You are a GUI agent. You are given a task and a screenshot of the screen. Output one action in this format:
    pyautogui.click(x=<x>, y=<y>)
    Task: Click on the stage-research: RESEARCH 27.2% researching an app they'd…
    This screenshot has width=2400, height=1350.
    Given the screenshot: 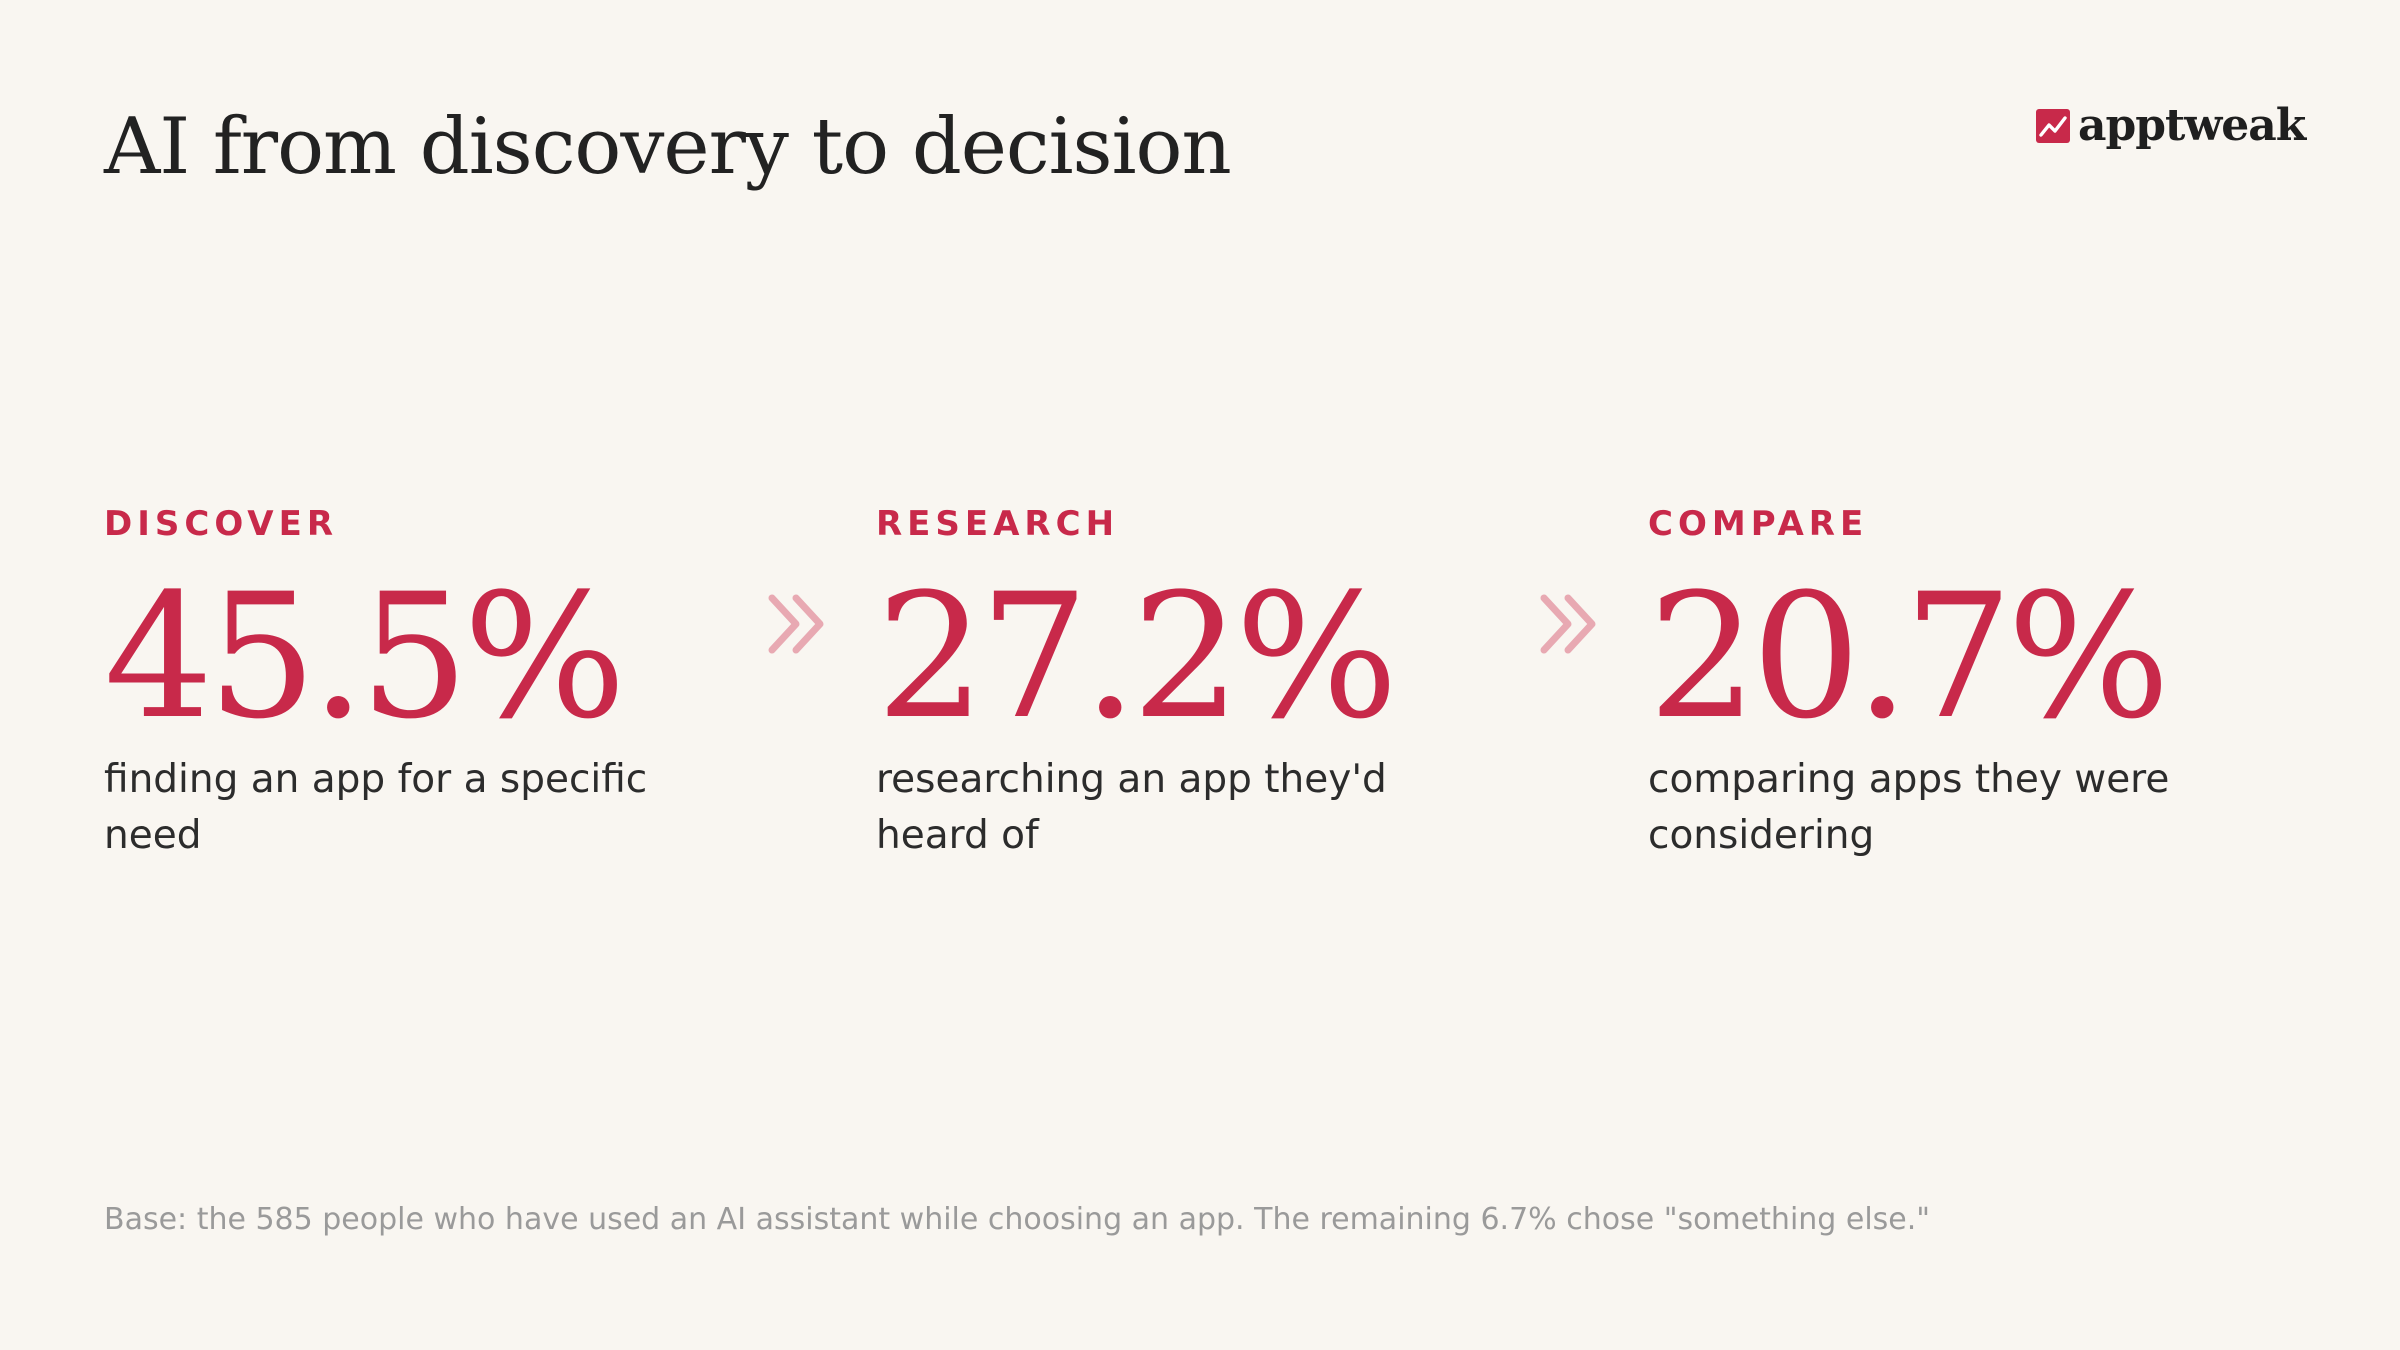 What is the action you would take?
    pyautogui.click(x=1176, y=682)
    